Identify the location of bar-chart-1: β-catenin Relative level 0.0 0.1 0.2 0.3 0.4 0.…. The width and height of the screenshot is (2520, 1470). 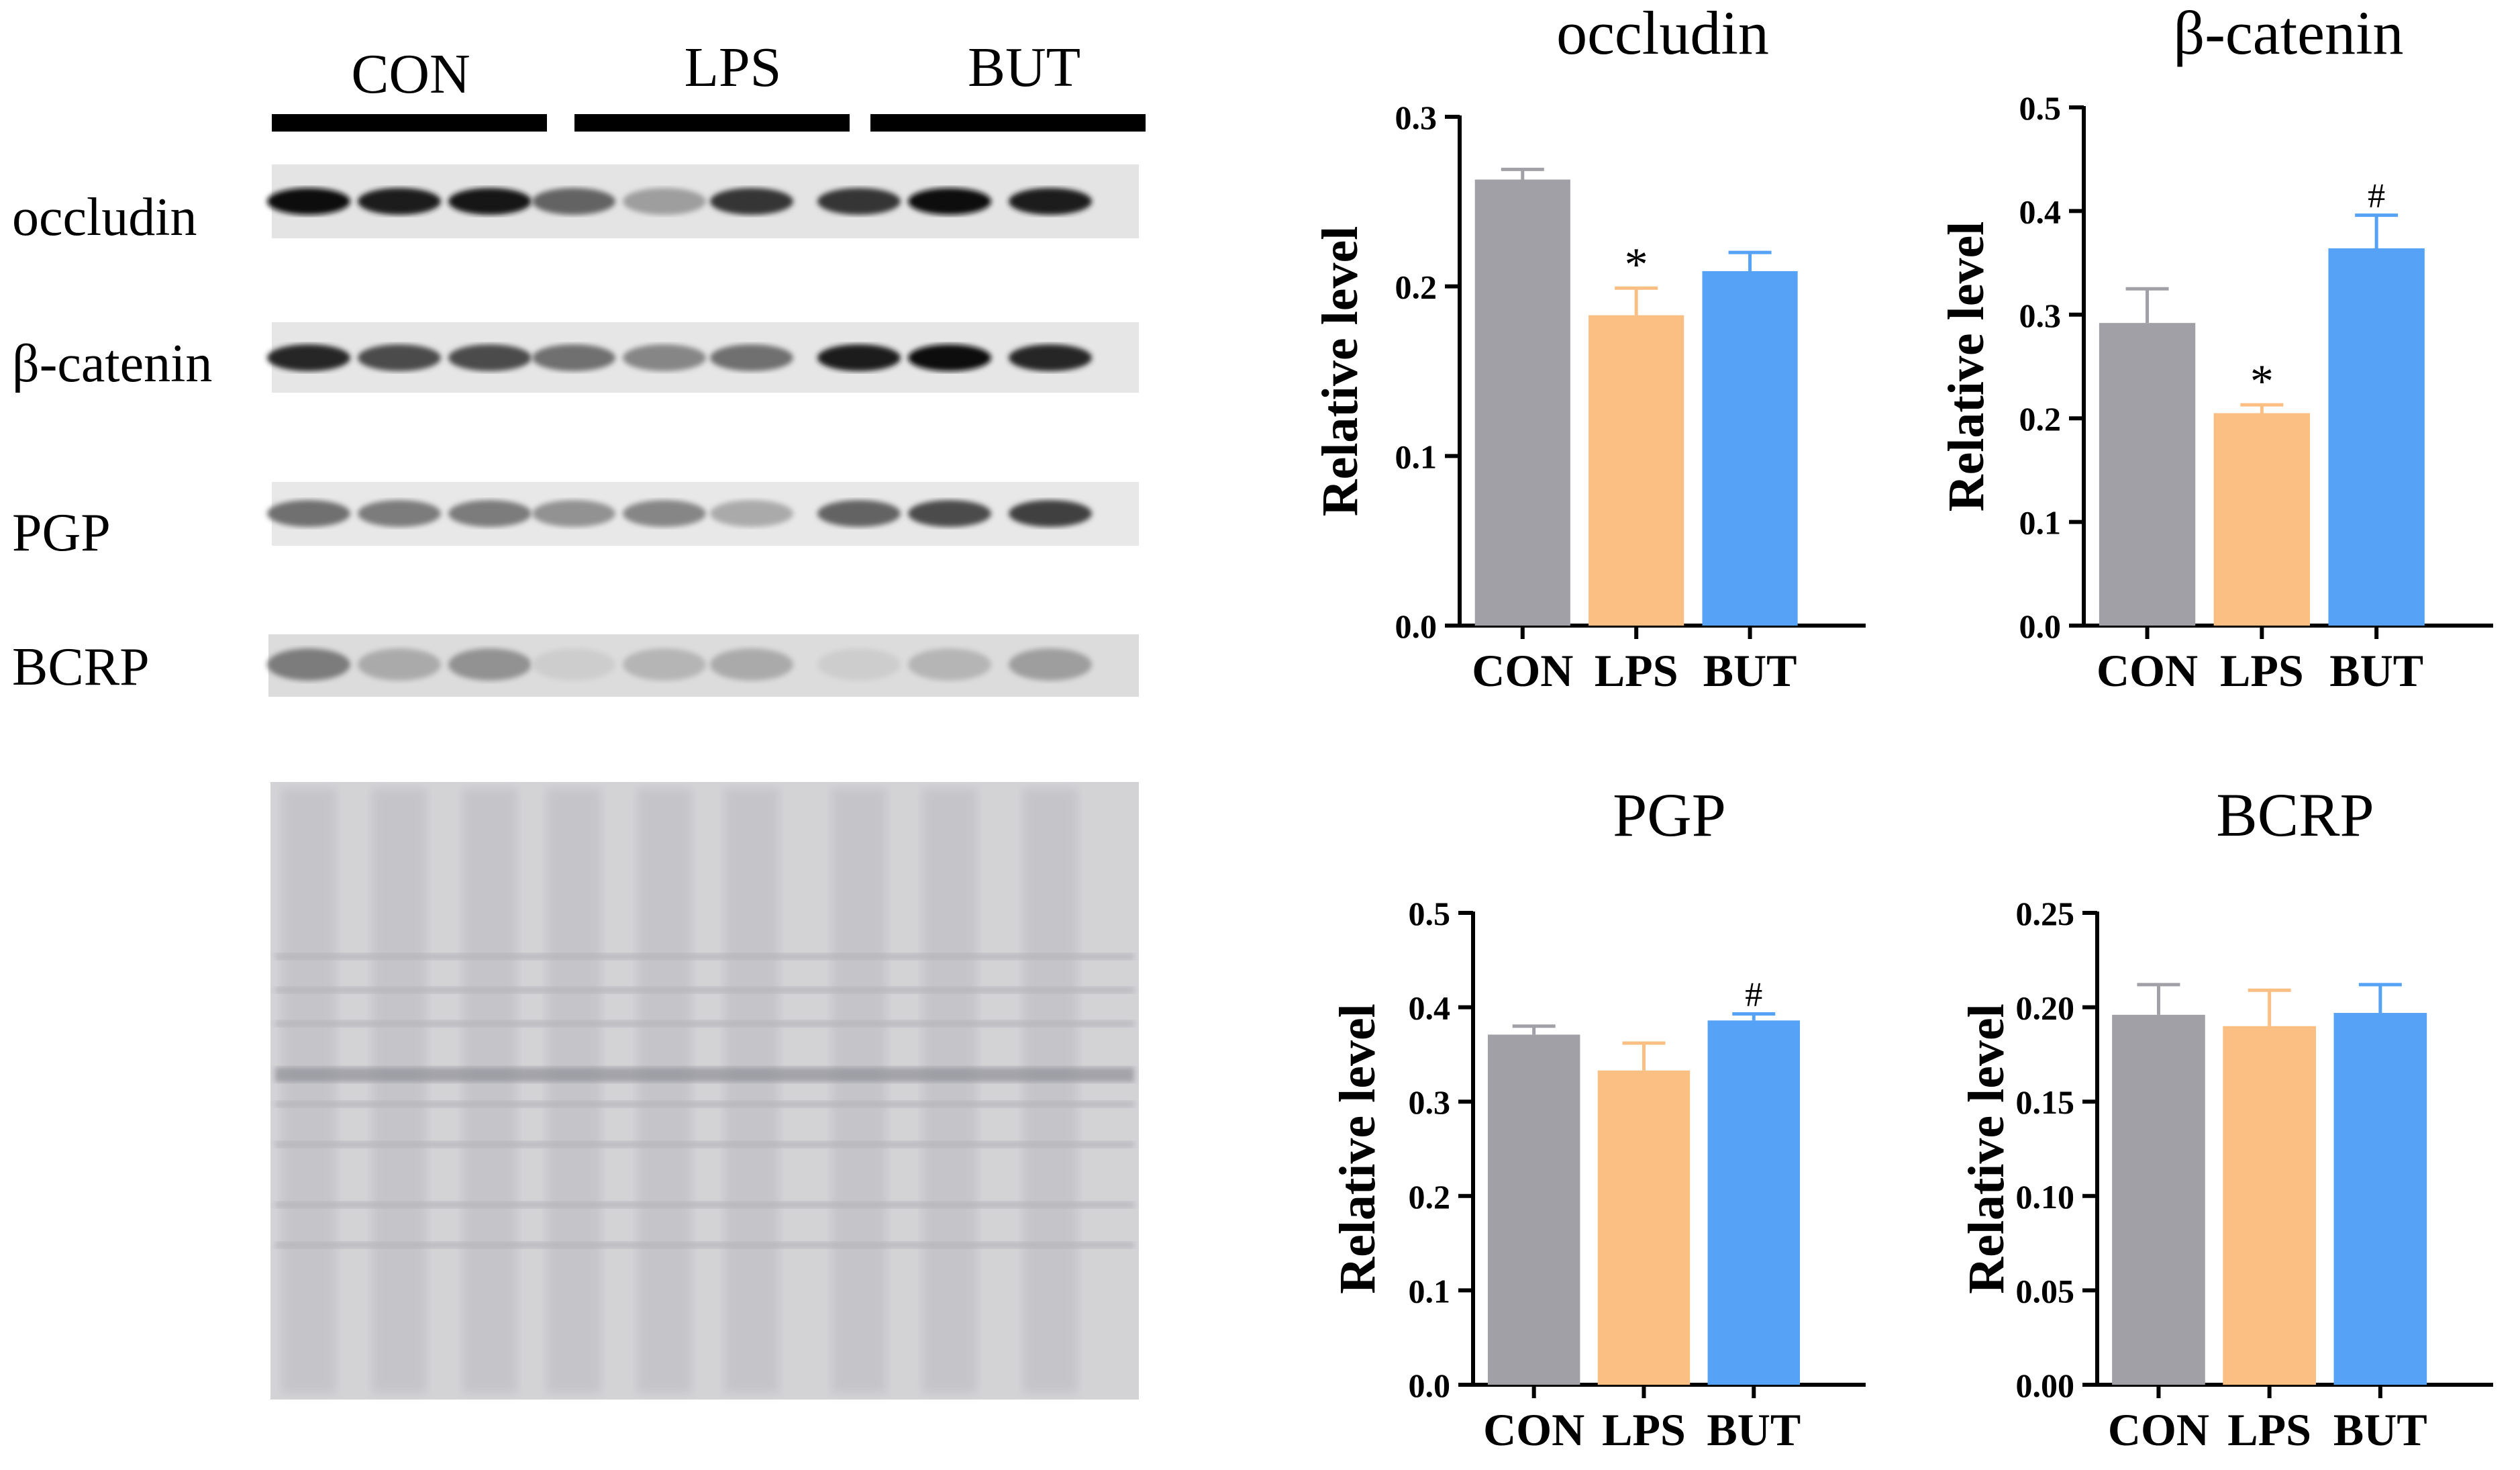
(2215, 348).